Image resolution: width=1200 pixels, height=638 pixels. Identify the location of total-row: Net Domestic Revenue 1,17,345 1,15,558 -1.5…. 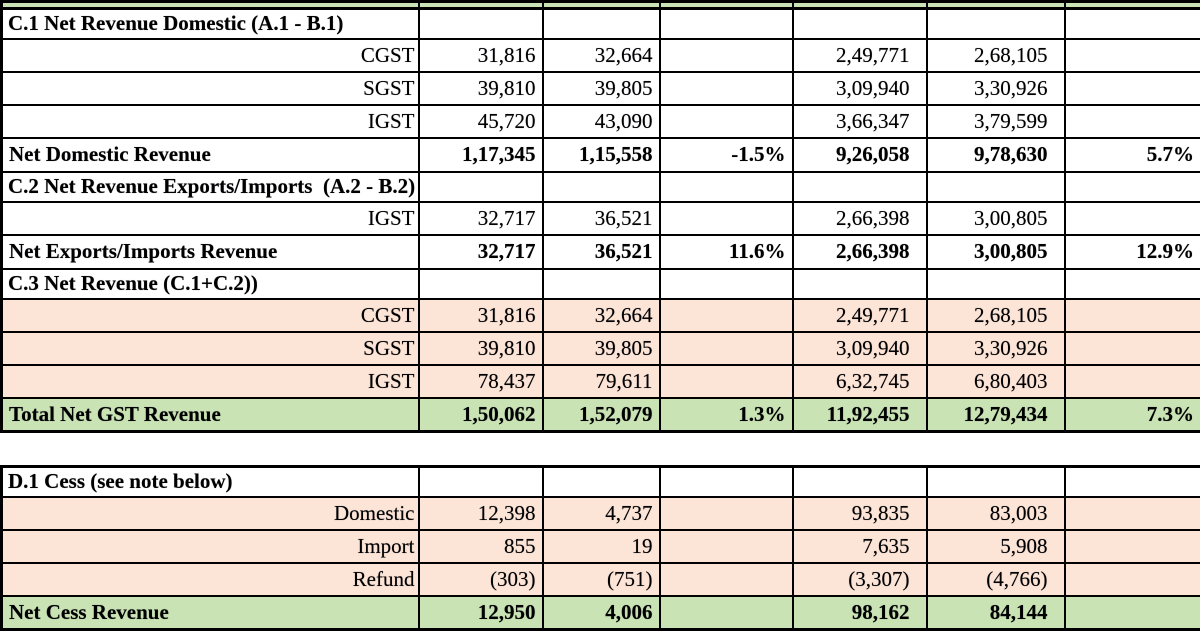
(600, 154).